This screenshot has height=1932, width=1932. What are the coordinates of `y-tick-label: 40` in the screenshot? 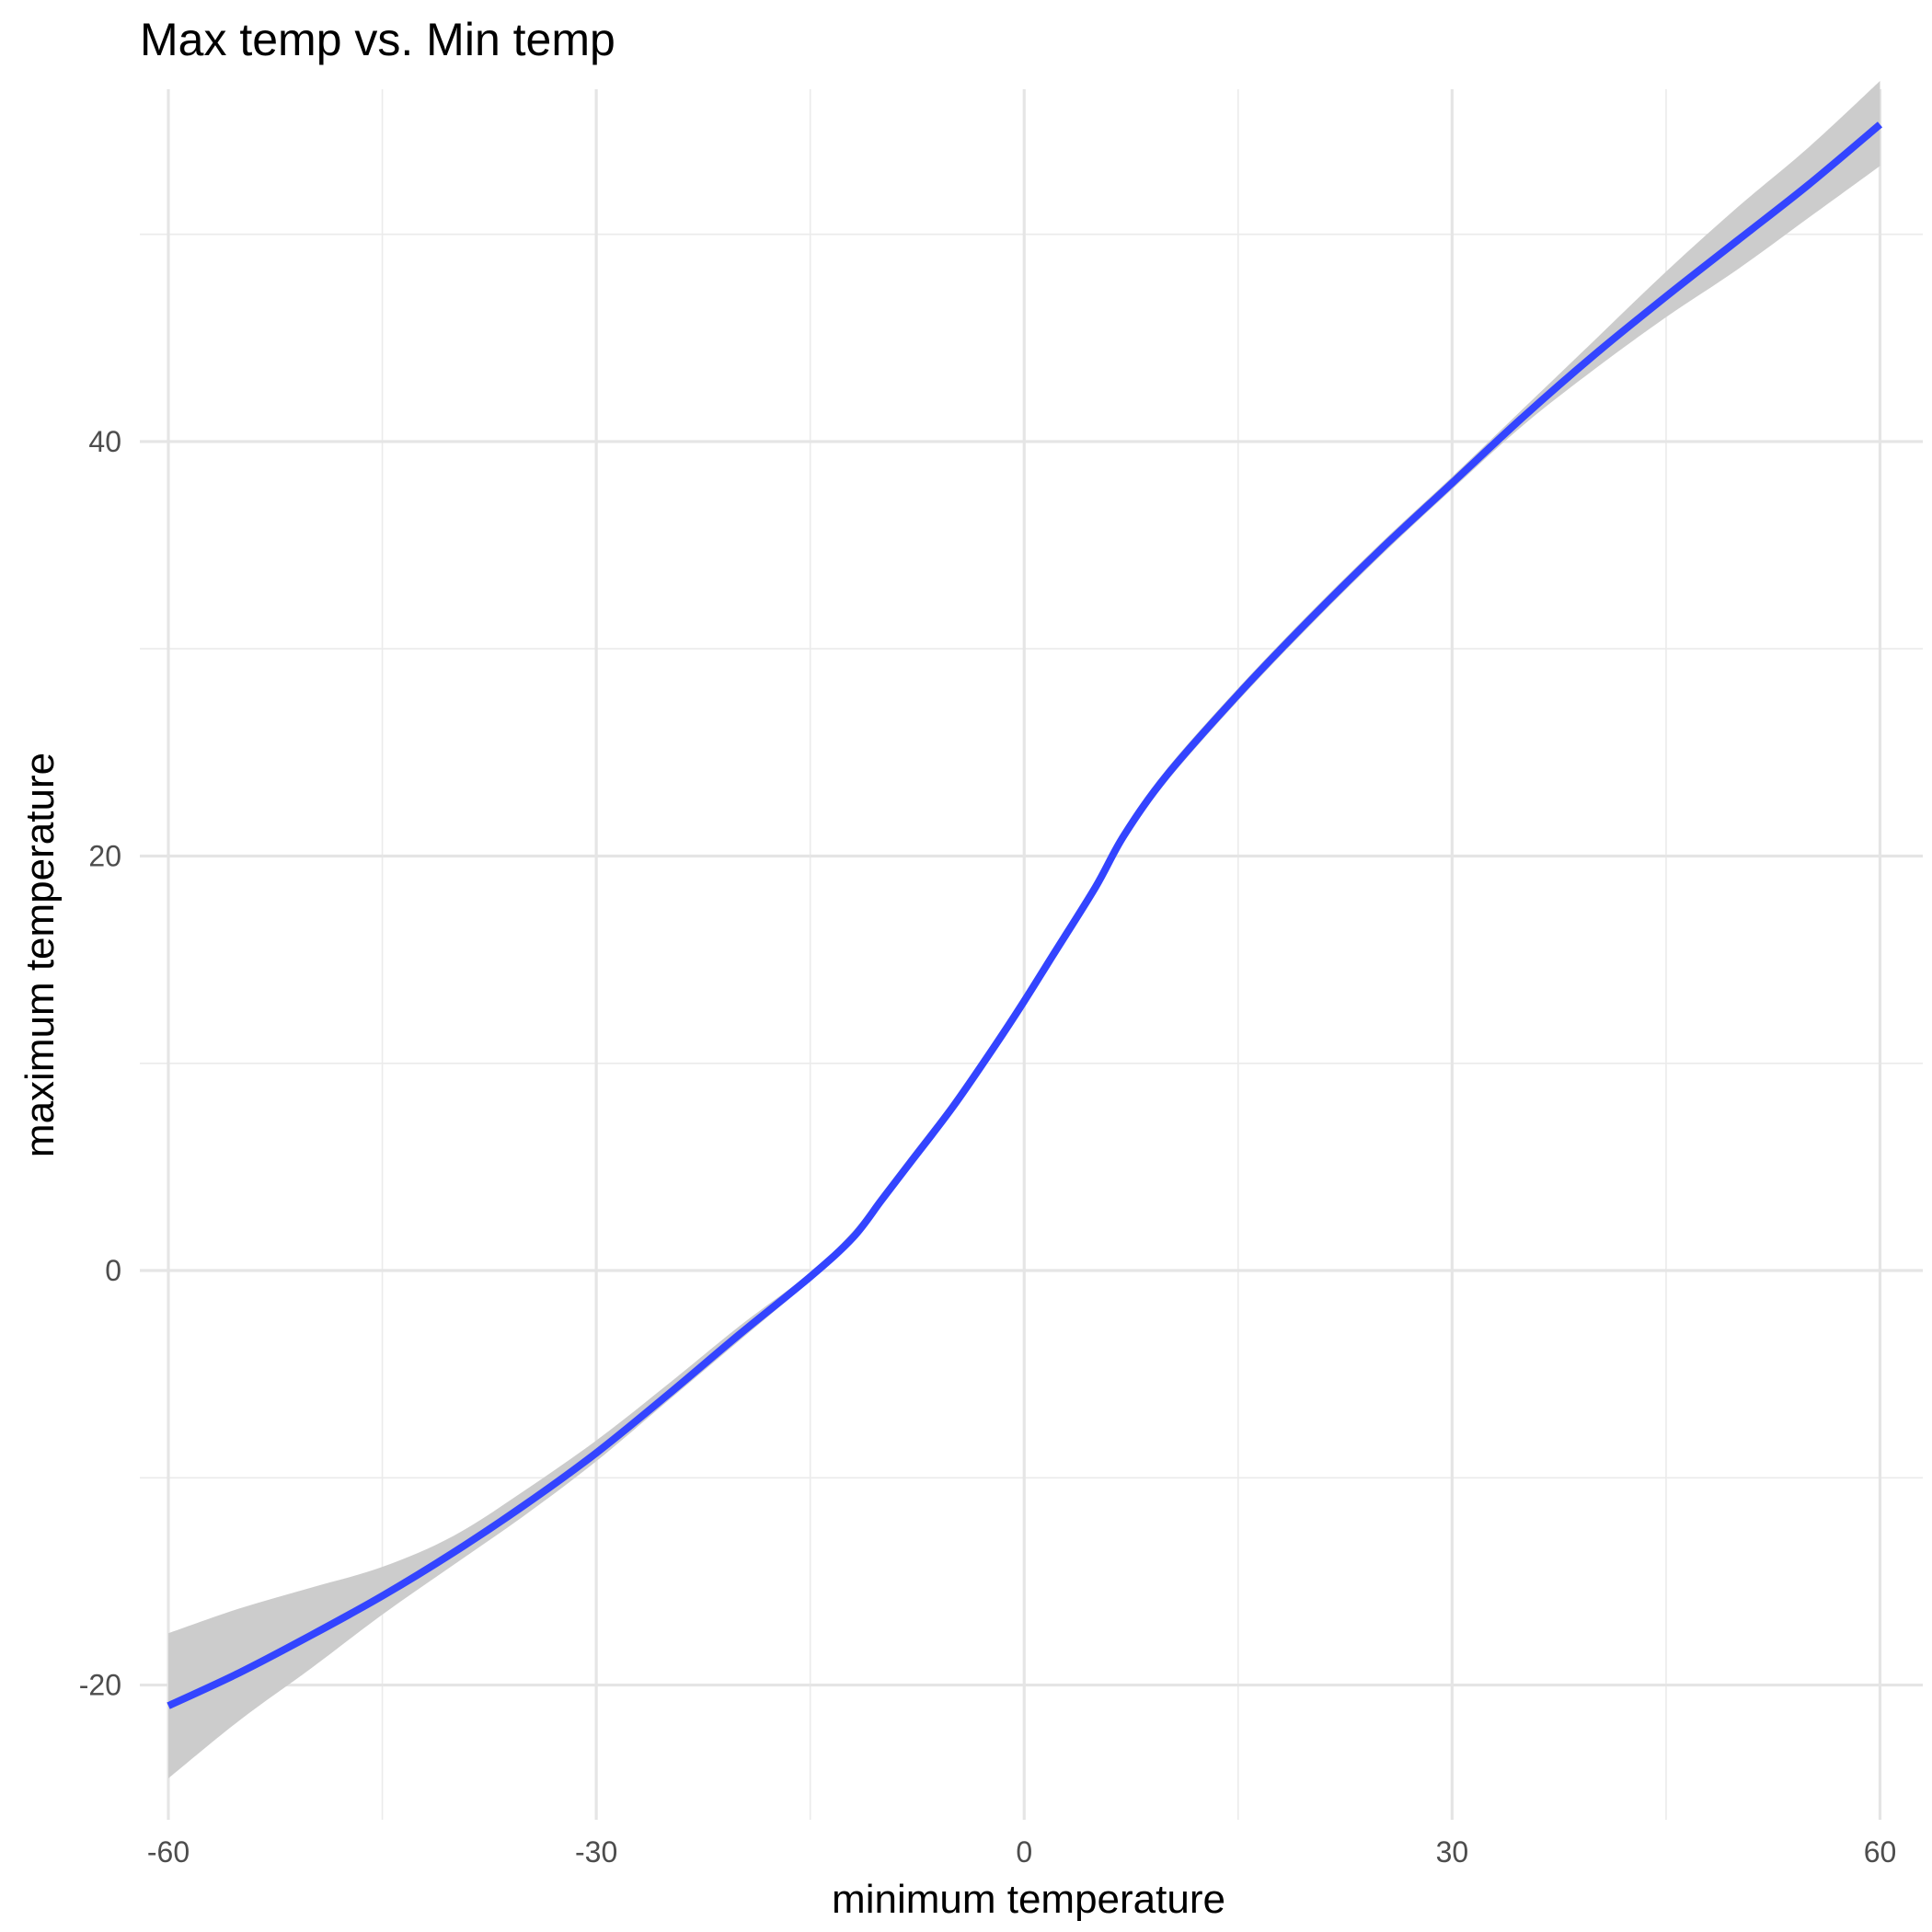 It's located at (104, 441).